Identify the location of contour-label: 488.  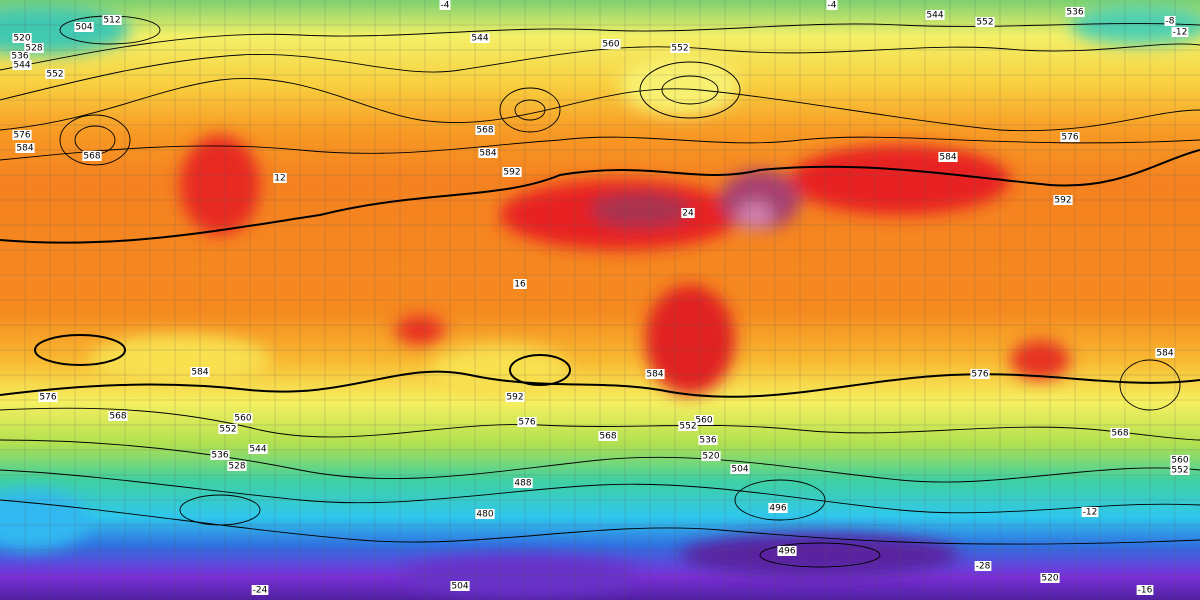
(522, 484).